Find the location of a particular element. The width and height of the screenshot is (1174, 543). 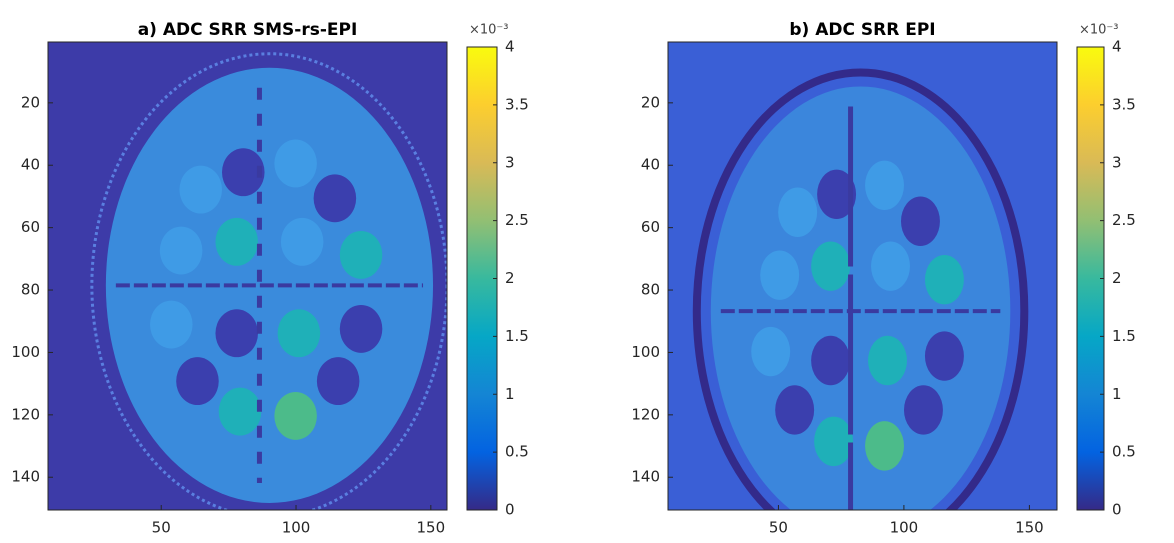

chart-title: a) ADC SRR SMS-rs-EPI is located at coordinates (248, 30).